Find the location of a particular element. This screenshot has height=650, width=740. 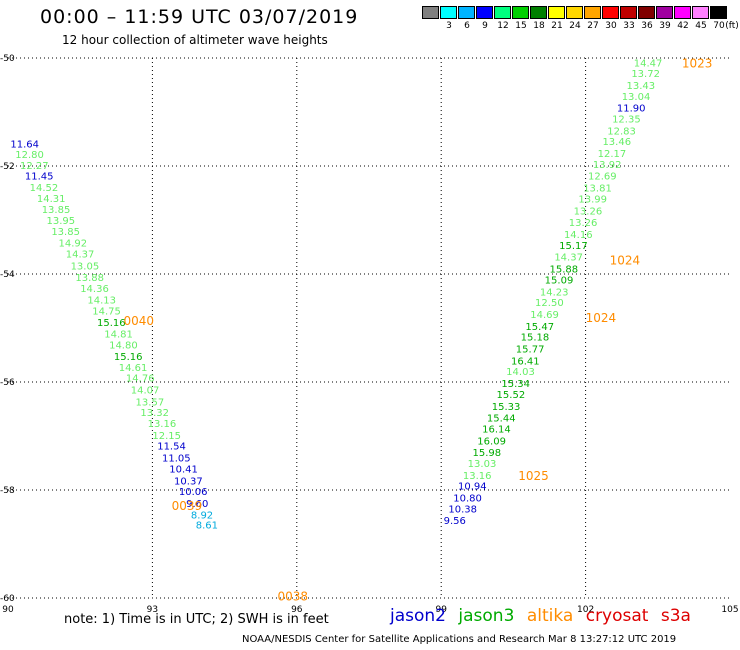

wave-height-value: 15.52 is located at coordinates (511, 395).